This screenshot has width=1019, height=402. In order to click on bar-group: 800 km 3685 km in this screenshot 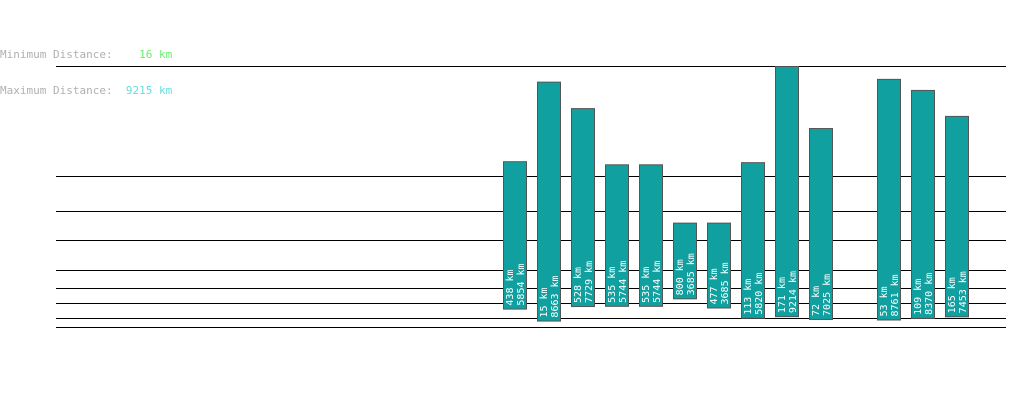, I will do `click(685, 261)`.